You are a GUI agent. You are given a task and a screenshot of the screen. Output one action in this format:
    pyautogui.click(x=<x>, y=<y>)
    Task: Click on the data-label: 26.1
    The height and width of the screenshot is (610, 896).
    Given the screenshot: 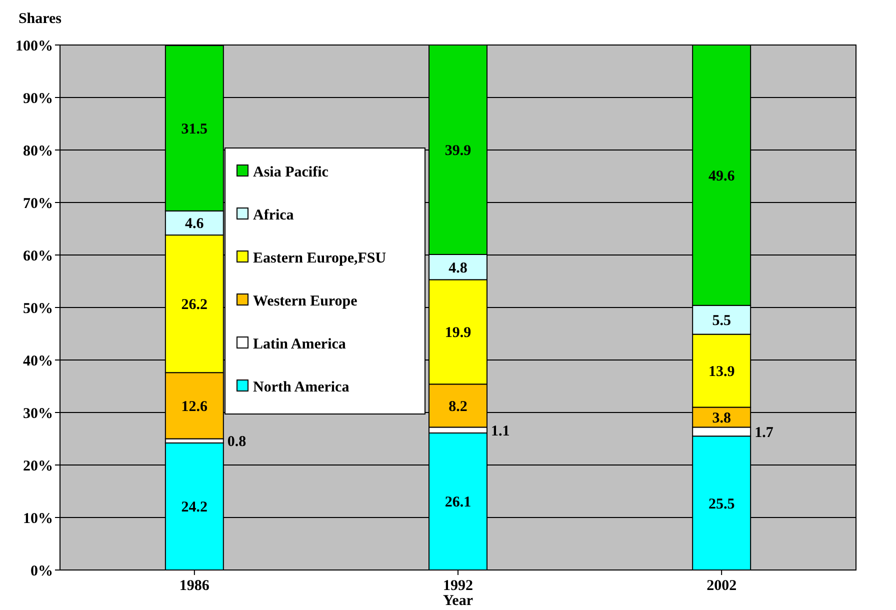 What is the action you would take?
    pyautogui.click(x=458, y=502)
    